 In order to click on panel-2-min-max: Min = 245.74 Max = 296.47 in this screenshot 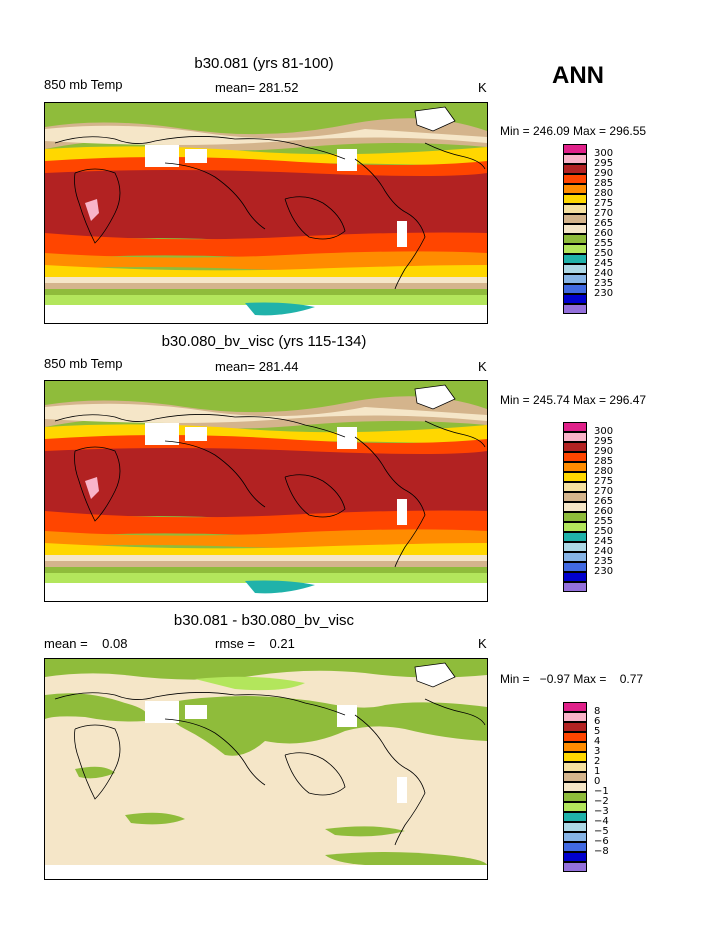, I will do `click(573, 400)`.